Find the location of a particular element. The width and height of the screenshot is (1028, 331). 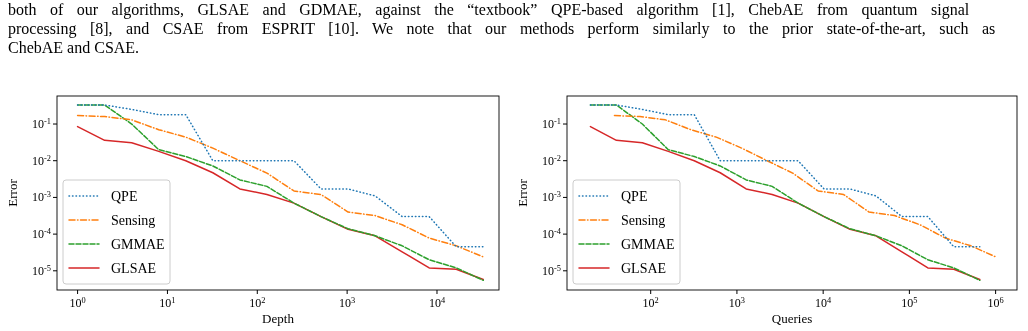

x-axis-title: Depth is located at coordinates (278, 318).